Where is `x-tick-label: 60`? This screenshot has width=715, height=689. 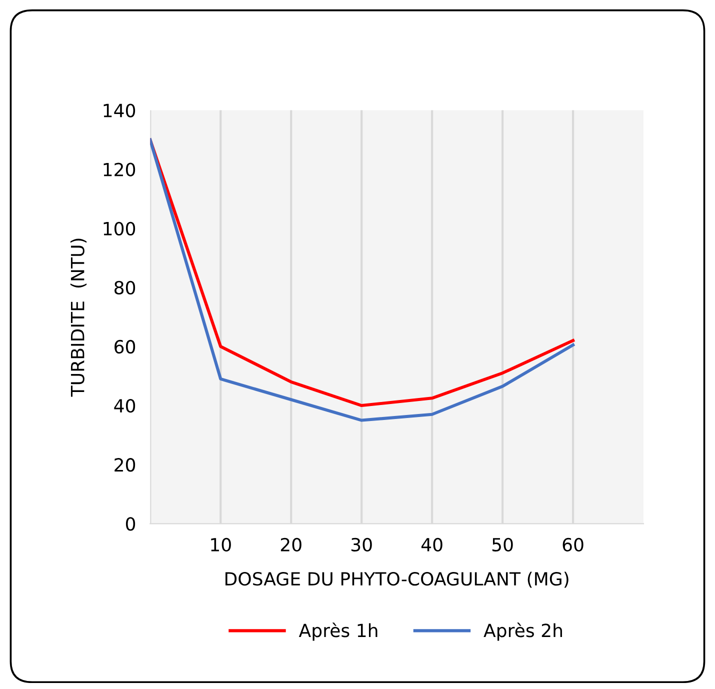
x-tick-label: 60 is located at coordinates (573, 545).